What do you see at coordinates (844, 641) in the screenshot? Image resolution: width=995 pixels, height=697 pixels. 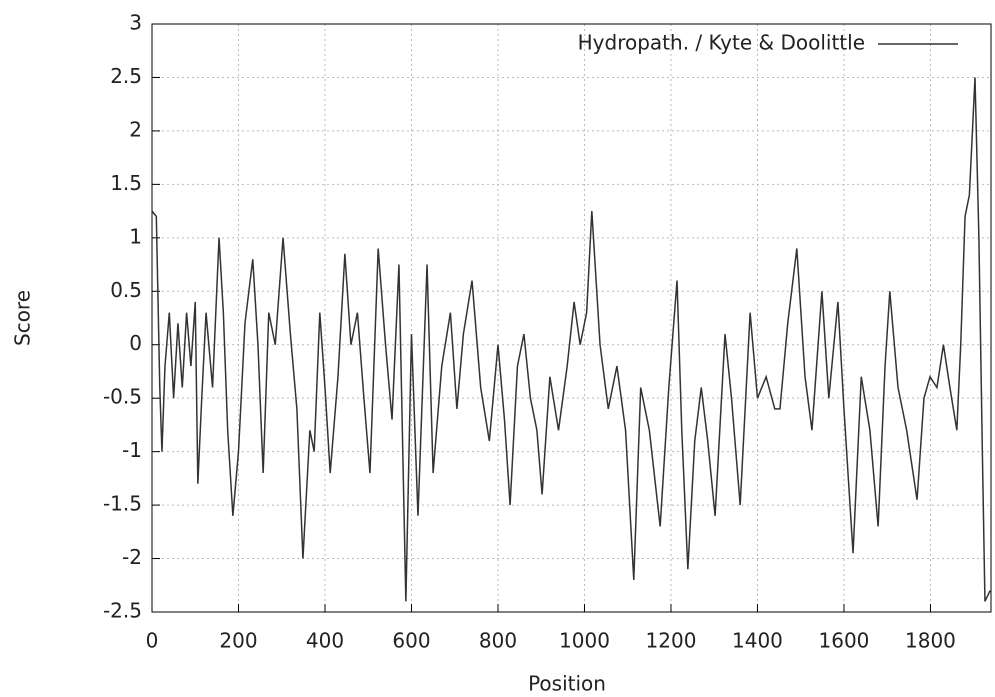 I see `x-tick-label: 1600` at bounding box center [844, 641].